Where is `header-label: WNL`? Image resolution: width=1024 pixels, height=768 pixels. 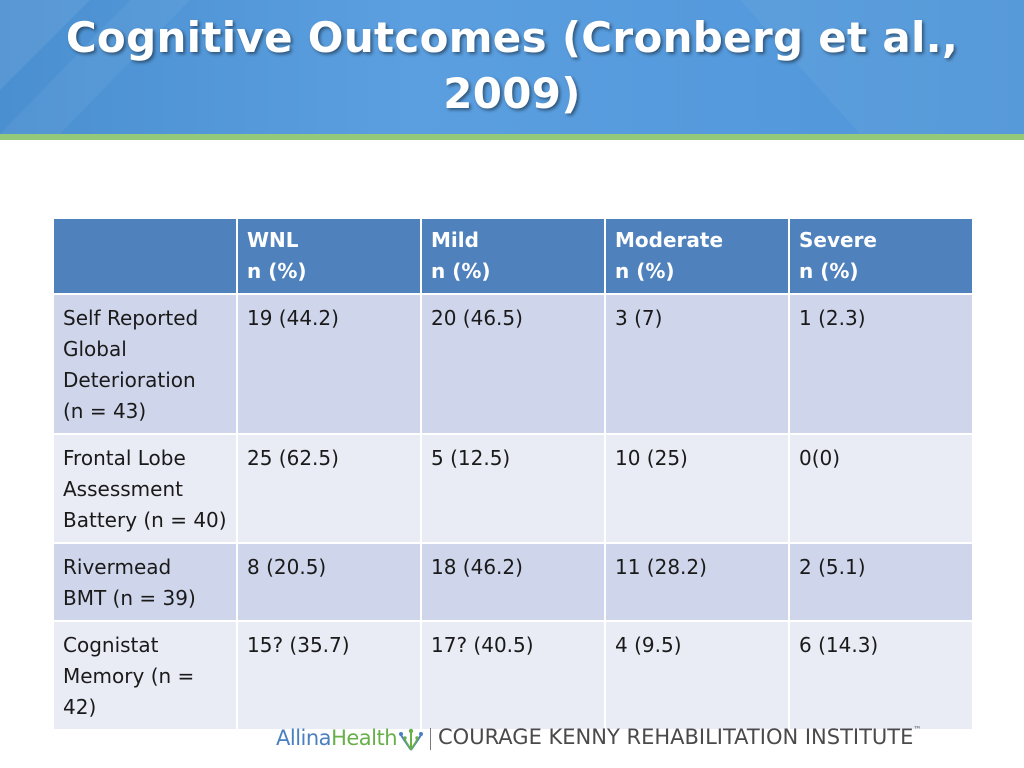
header-label: WNL is located at coordinates (273, 240).